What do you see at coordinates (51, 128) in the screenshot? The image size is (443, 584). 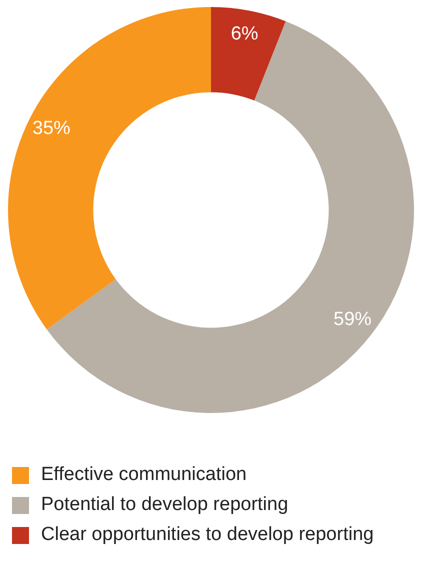 I see `data-label: 35%` at bounding box center [51, 128].